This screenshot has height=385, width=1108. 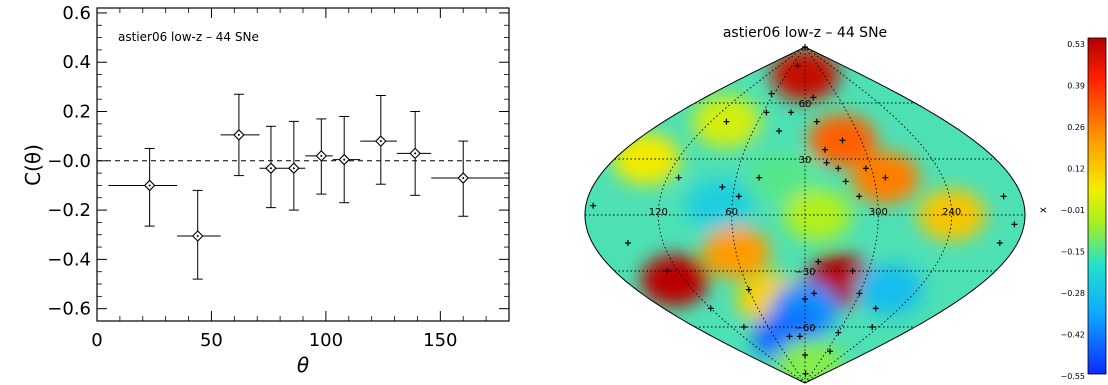 What do you see at coordinates (951, 212) in the screenshot?
I see `longitude-label: 240` at bounding box center [951, 212].